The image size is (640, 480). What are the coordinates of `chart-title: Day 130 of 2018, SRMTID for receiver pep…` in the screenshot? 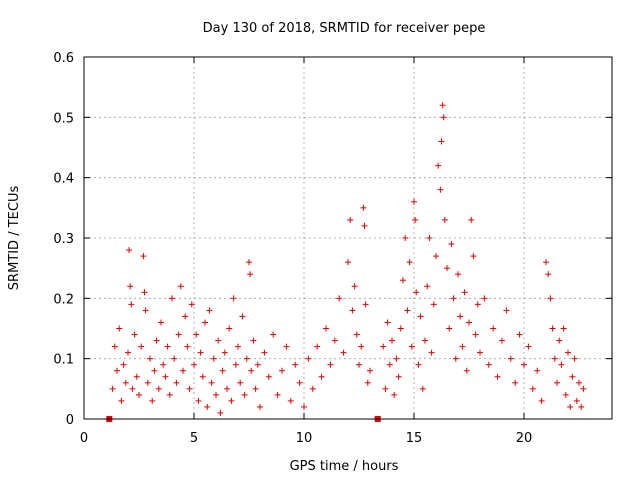 It's located at (344, 28).